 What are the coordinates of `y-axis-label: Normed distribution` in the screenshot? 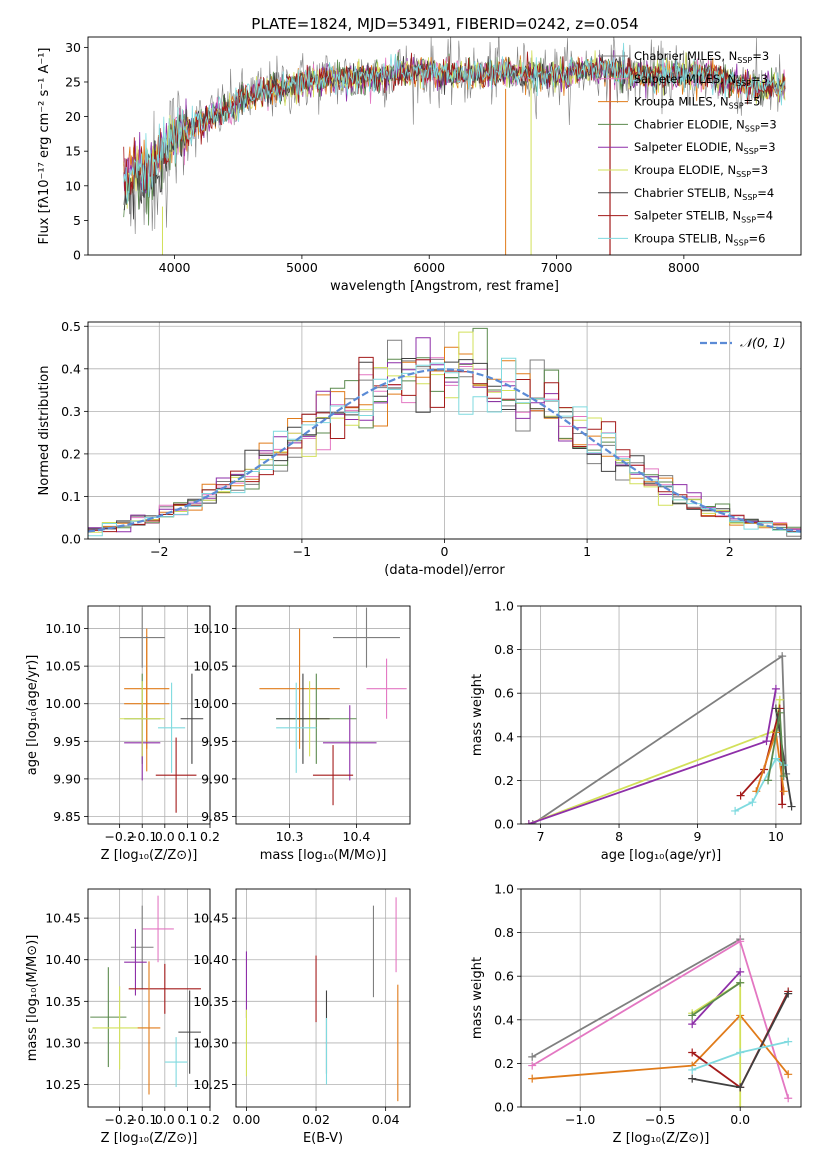 It's located at (44, 431).